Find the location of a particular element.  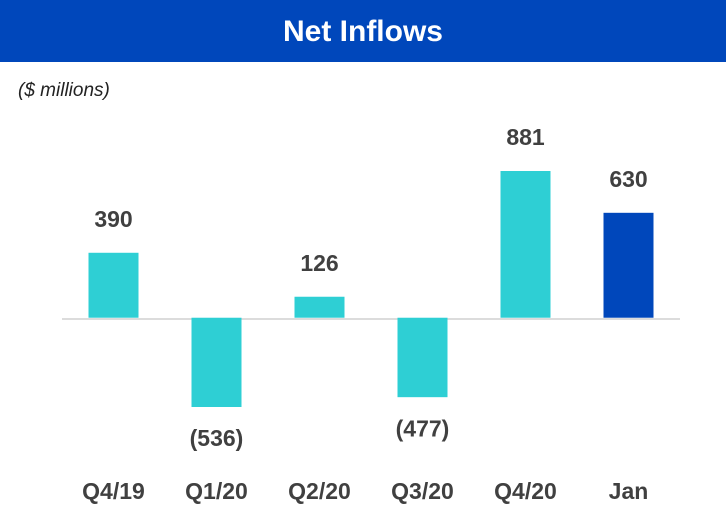

x-tick-label: Q1/20 is located at coordinates (216, 491).